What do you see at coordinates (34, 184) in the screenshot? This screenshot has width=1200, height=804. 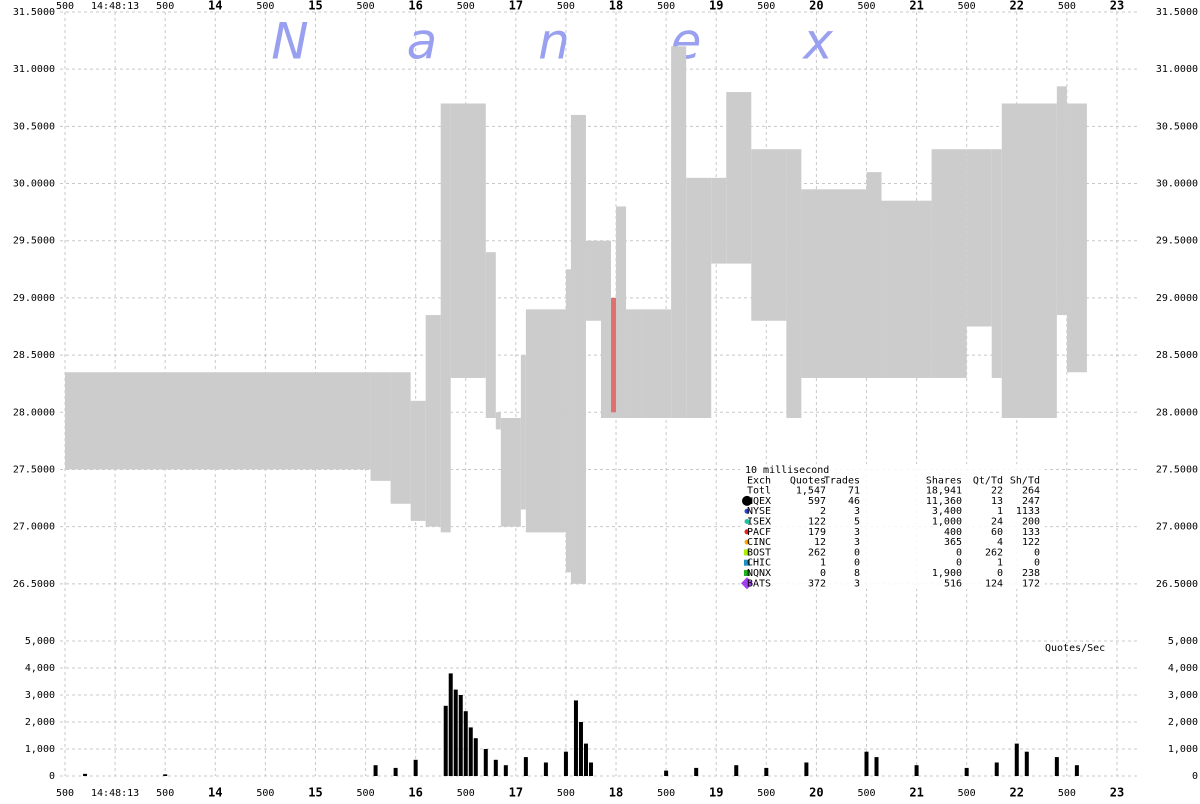 I see `y-tick-label: 30.0000` at bounding box center [34, 184].